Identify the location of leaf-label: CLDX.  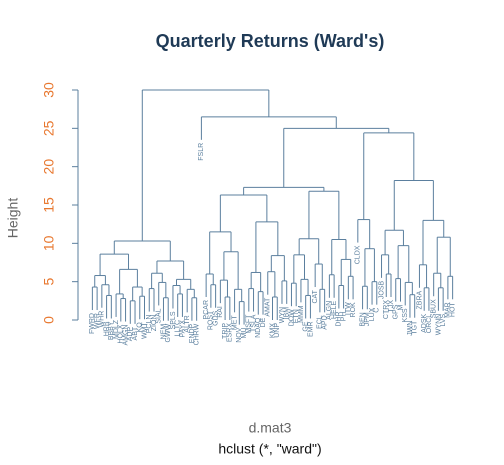
(358, 254).